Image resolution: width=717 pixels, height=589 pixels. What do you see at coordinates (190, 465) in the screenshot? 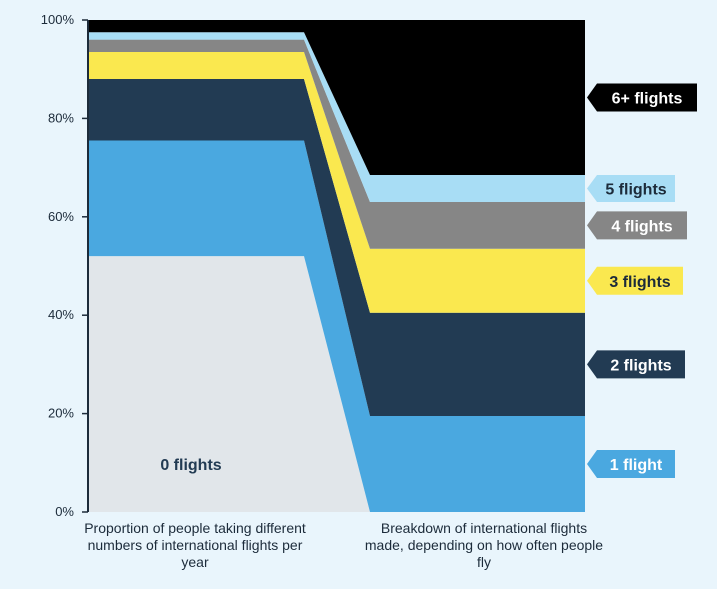
I see `area-label-0-flights: 0 flights` at bounding box center [190, 465].